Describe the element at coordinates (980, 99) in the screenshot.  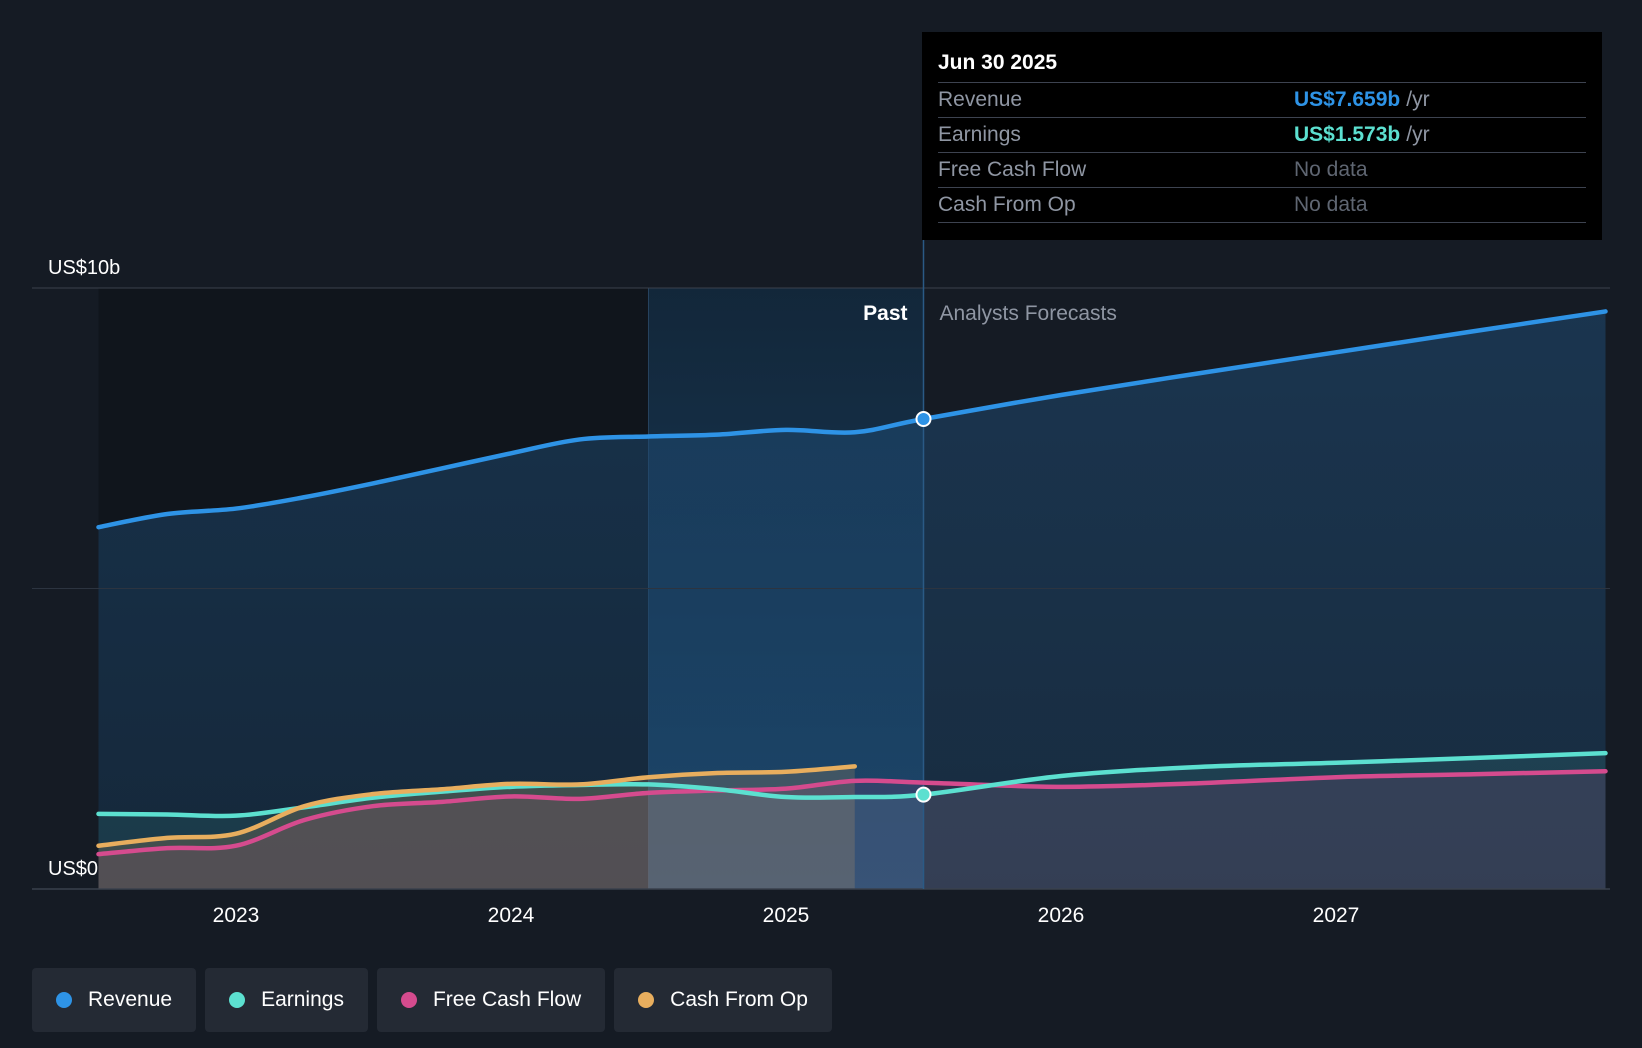
I see `tooltip-label: Revenue` at that location.